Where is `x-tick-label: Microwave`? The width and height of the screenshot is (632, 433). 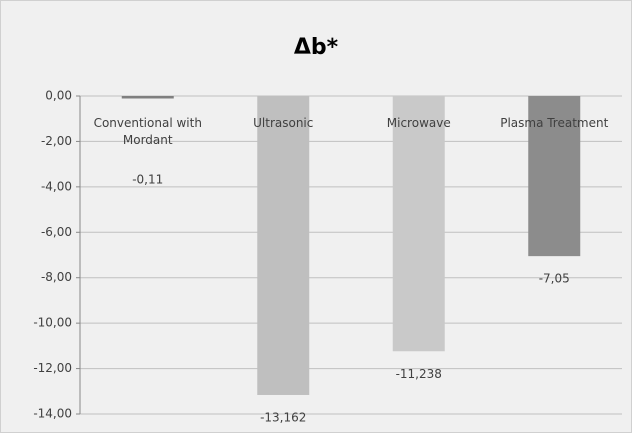
x-tick-label: Microwave is located at coordinates (418, 123).